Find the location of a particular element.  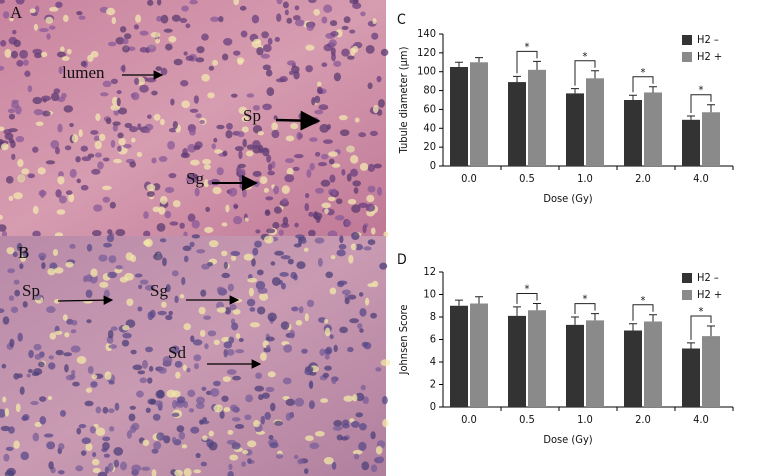

x-tick-label: 0.0 is located at coordinates (469, 178).